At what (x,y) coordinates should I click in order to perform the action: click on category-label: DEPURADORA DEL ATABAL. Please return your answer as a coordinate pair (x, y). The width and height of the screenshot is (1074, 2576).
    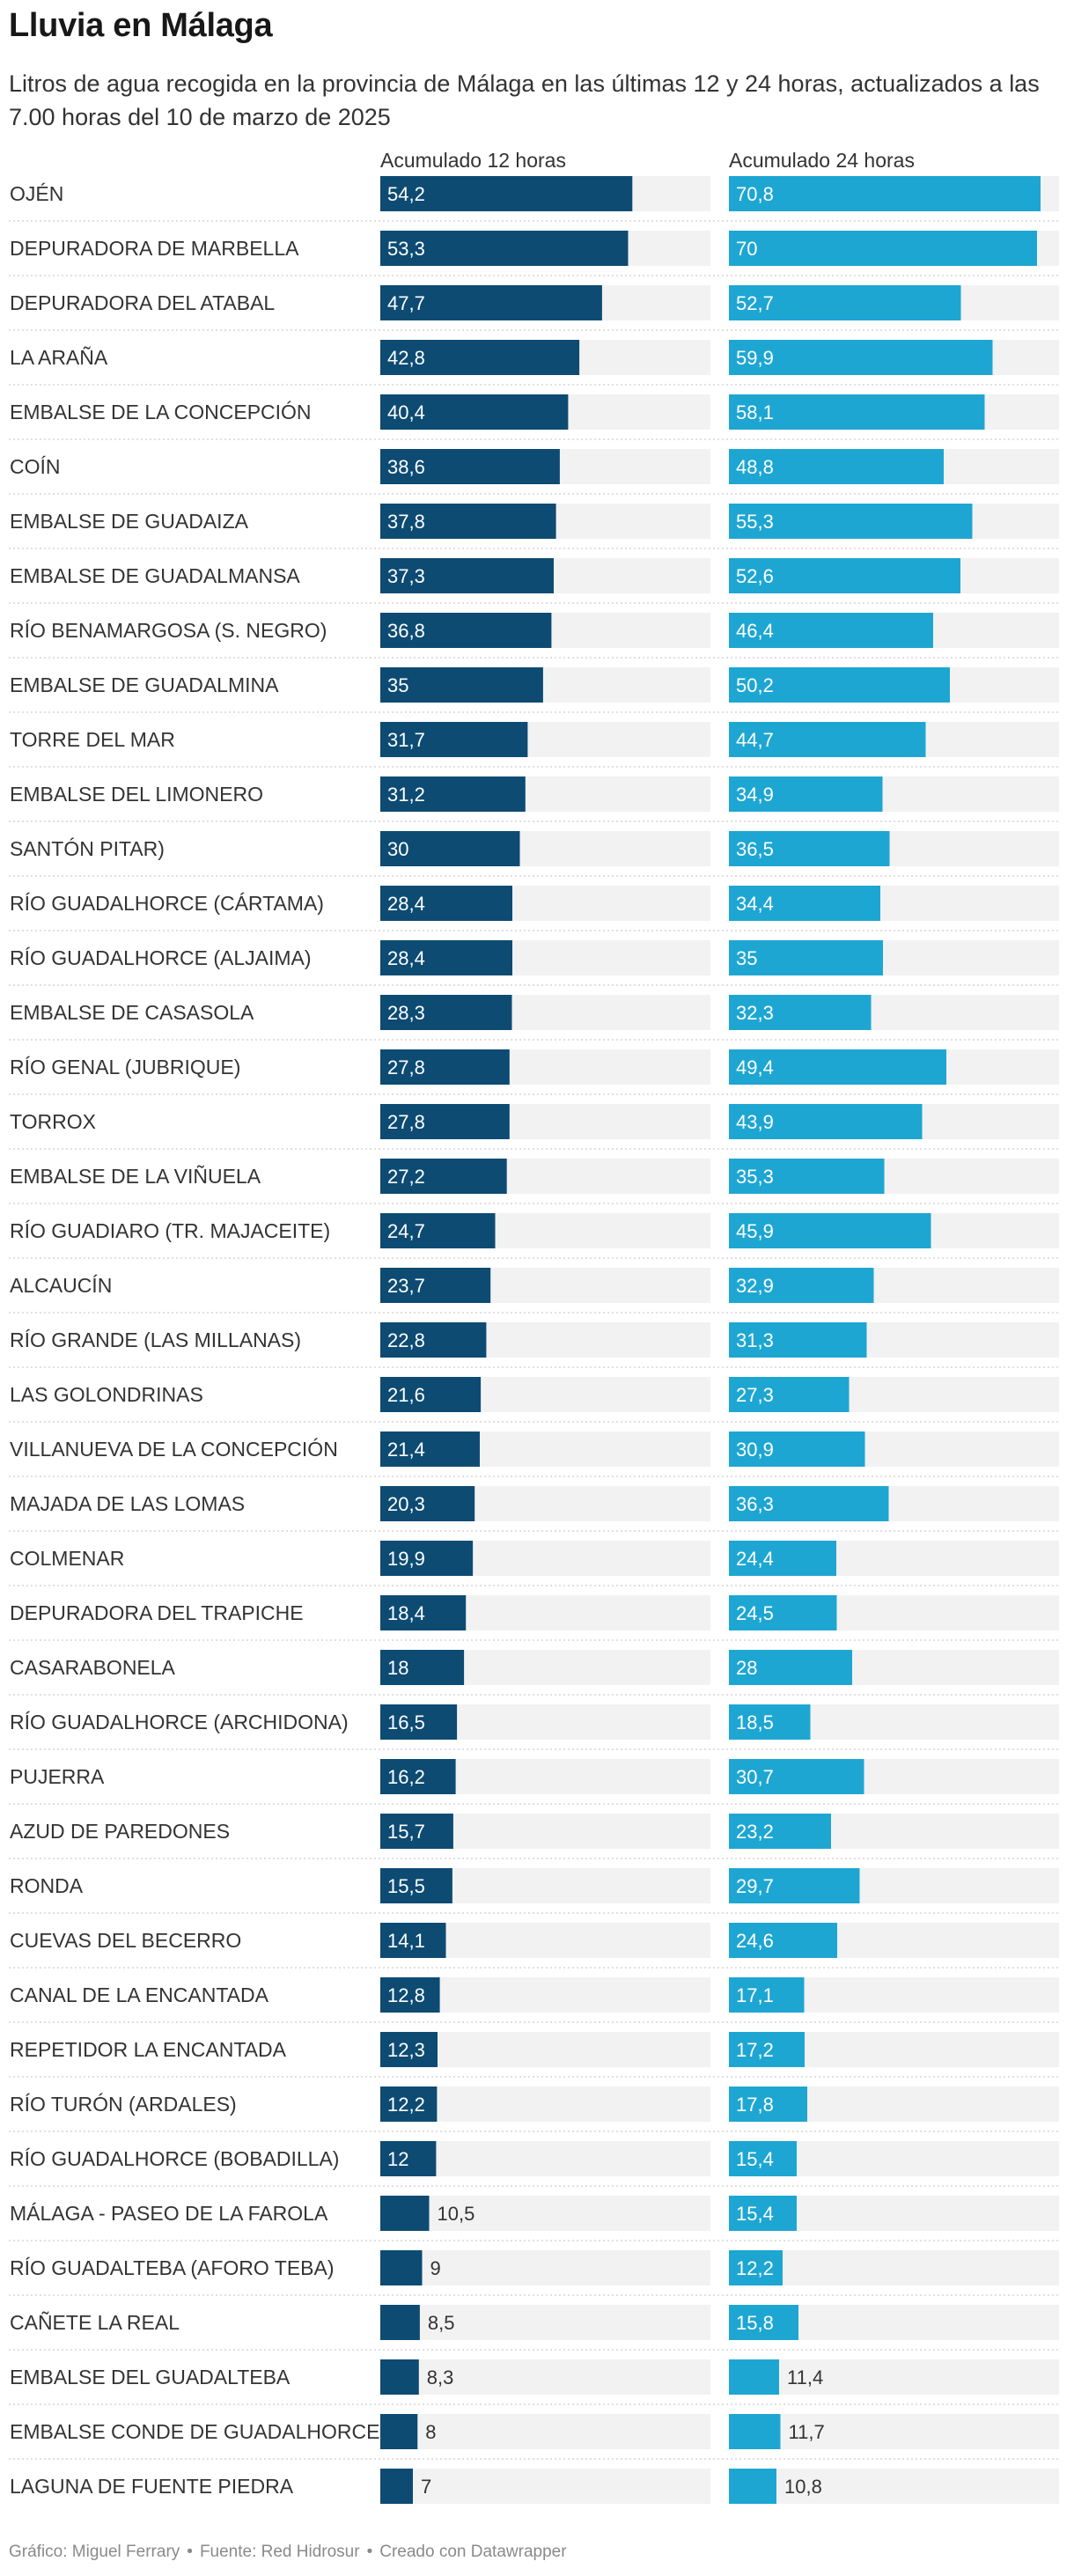
    Looking at the image, I should click on (142, 302).